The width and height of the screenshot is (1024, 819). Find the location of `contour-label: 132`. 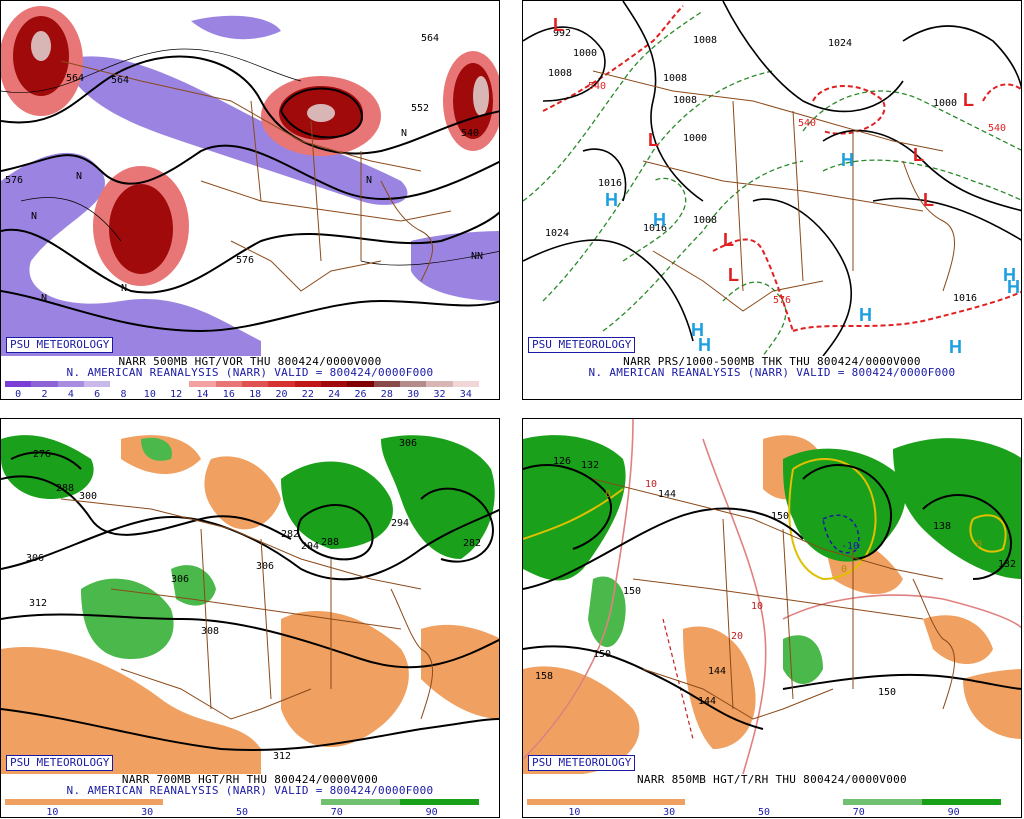

contour-label: 132 is located at coordinates (590, 465).